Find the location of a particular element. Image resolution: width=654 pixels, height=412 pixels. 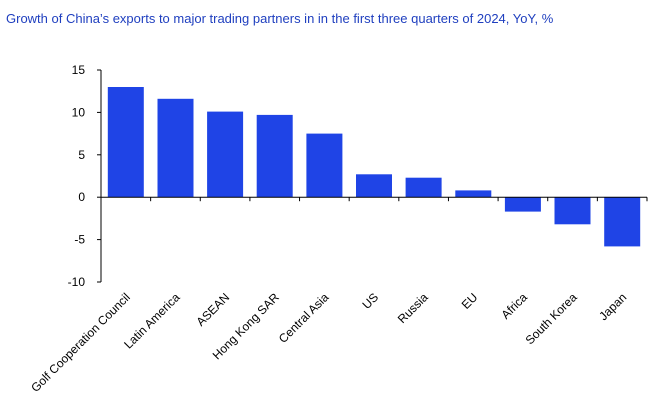

x-tick-label: Central Asia is located at coordinates (304, 318).